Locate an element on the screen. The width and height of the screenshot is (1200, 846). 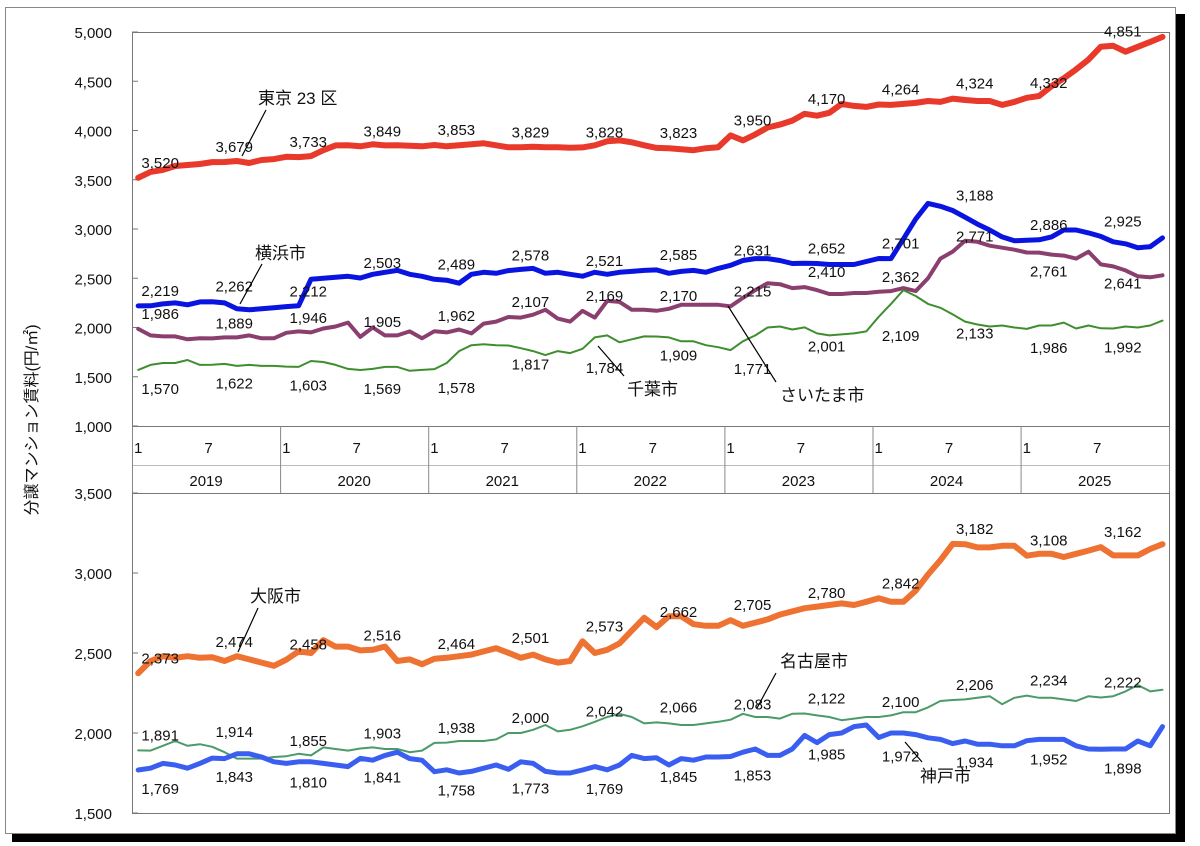
y-tick-label: 3,000 is located at coordinates (93, 574).